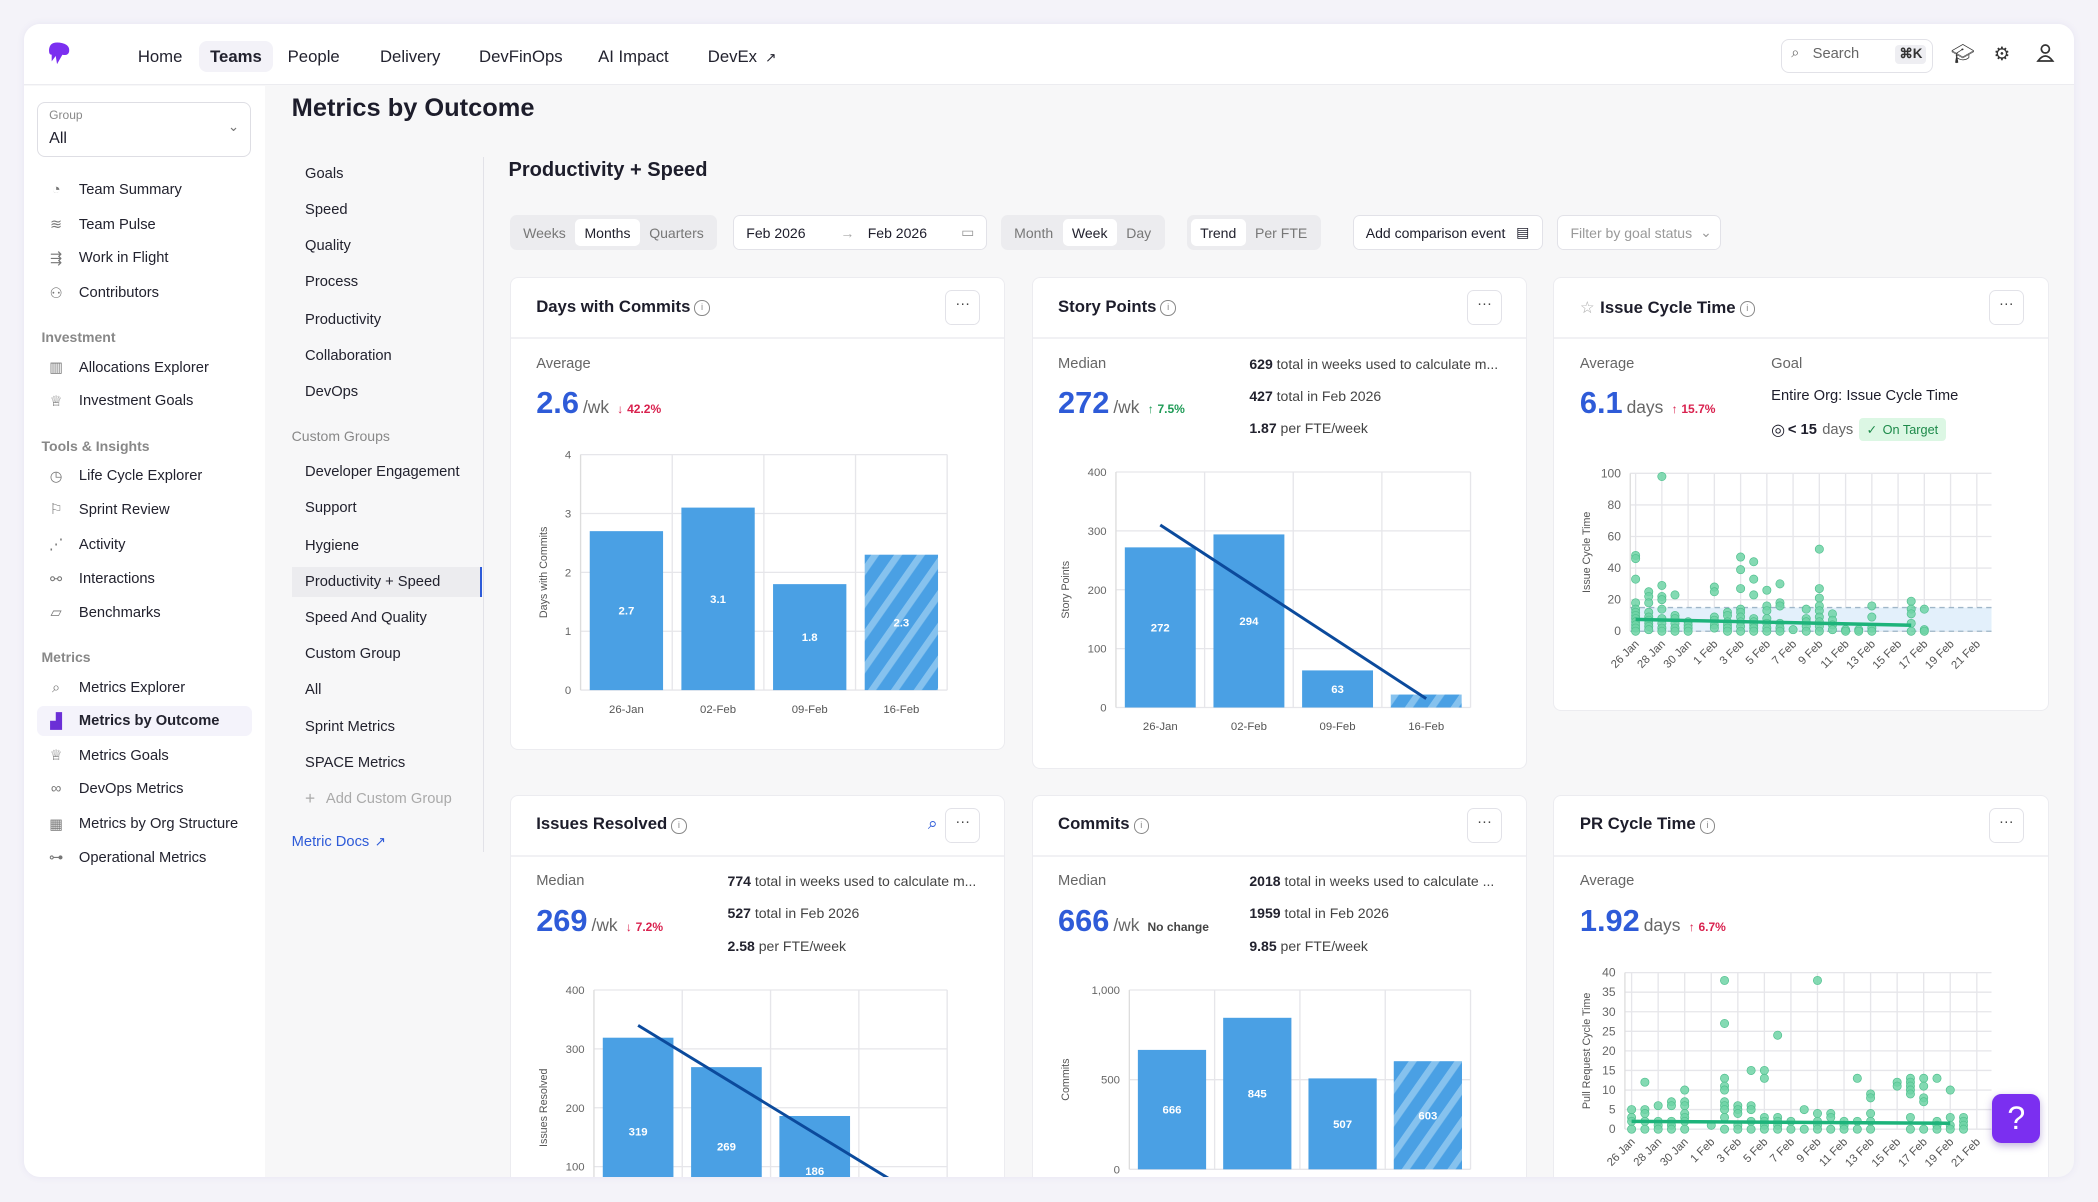 The image size is (2098, 1202). What do you see at coordinates (520, 56) in the screenshot?
I see `nav-devfinops: DevFinOps` at bounding box center [520, 56].